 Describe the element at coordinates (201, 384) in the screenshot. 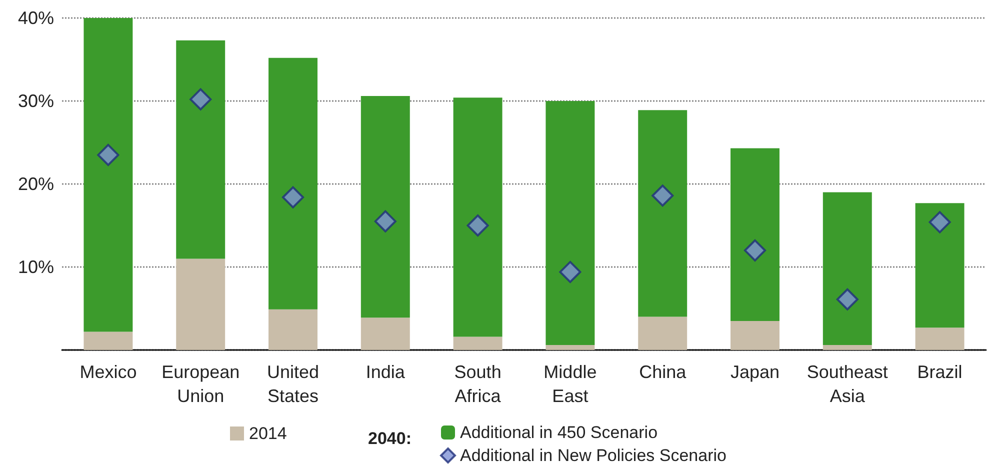

I see `x-tick-label: European Union` at that location.